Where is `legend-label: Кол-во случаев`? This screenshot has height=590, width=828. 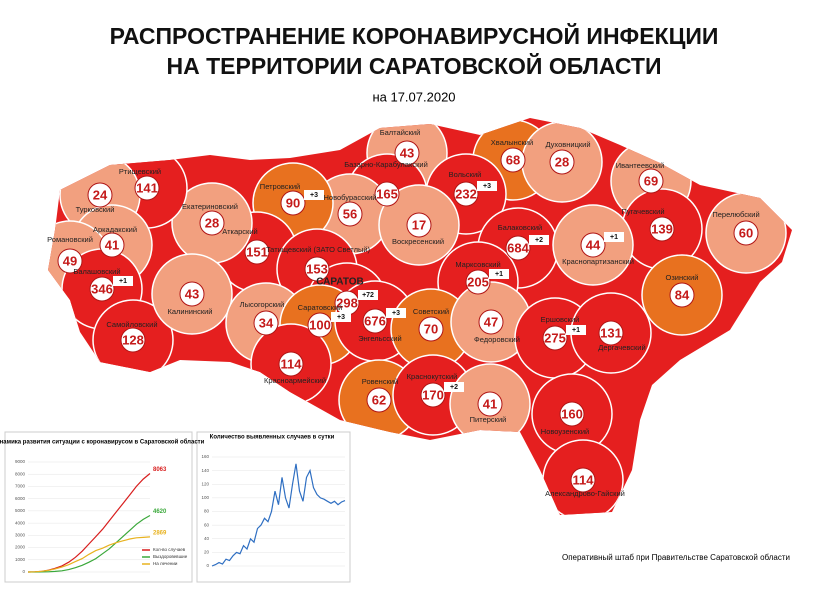
legend-label: Кол-во случаев is located at coordinates (169, 549).